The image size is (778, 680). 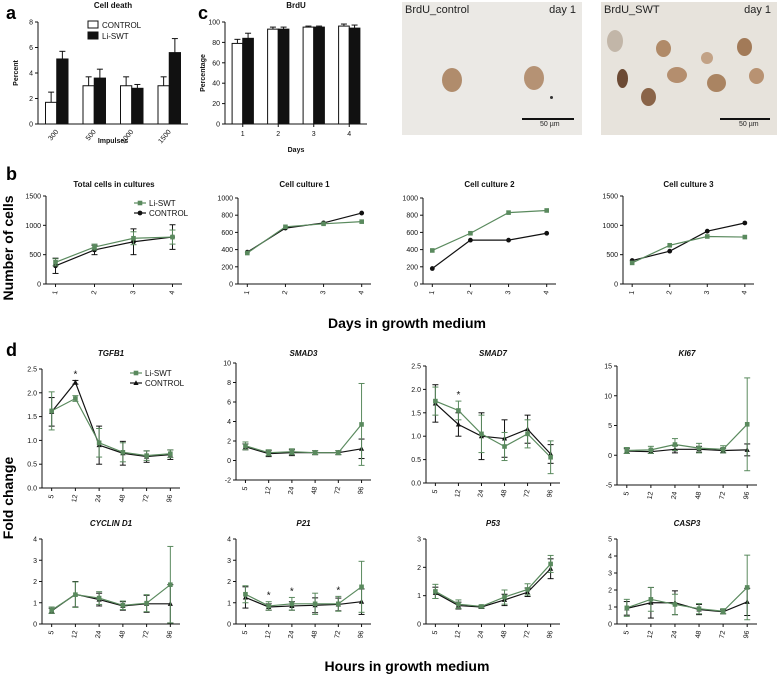 I want to click on y-tick-label: 500, so click(x=35, y=255).